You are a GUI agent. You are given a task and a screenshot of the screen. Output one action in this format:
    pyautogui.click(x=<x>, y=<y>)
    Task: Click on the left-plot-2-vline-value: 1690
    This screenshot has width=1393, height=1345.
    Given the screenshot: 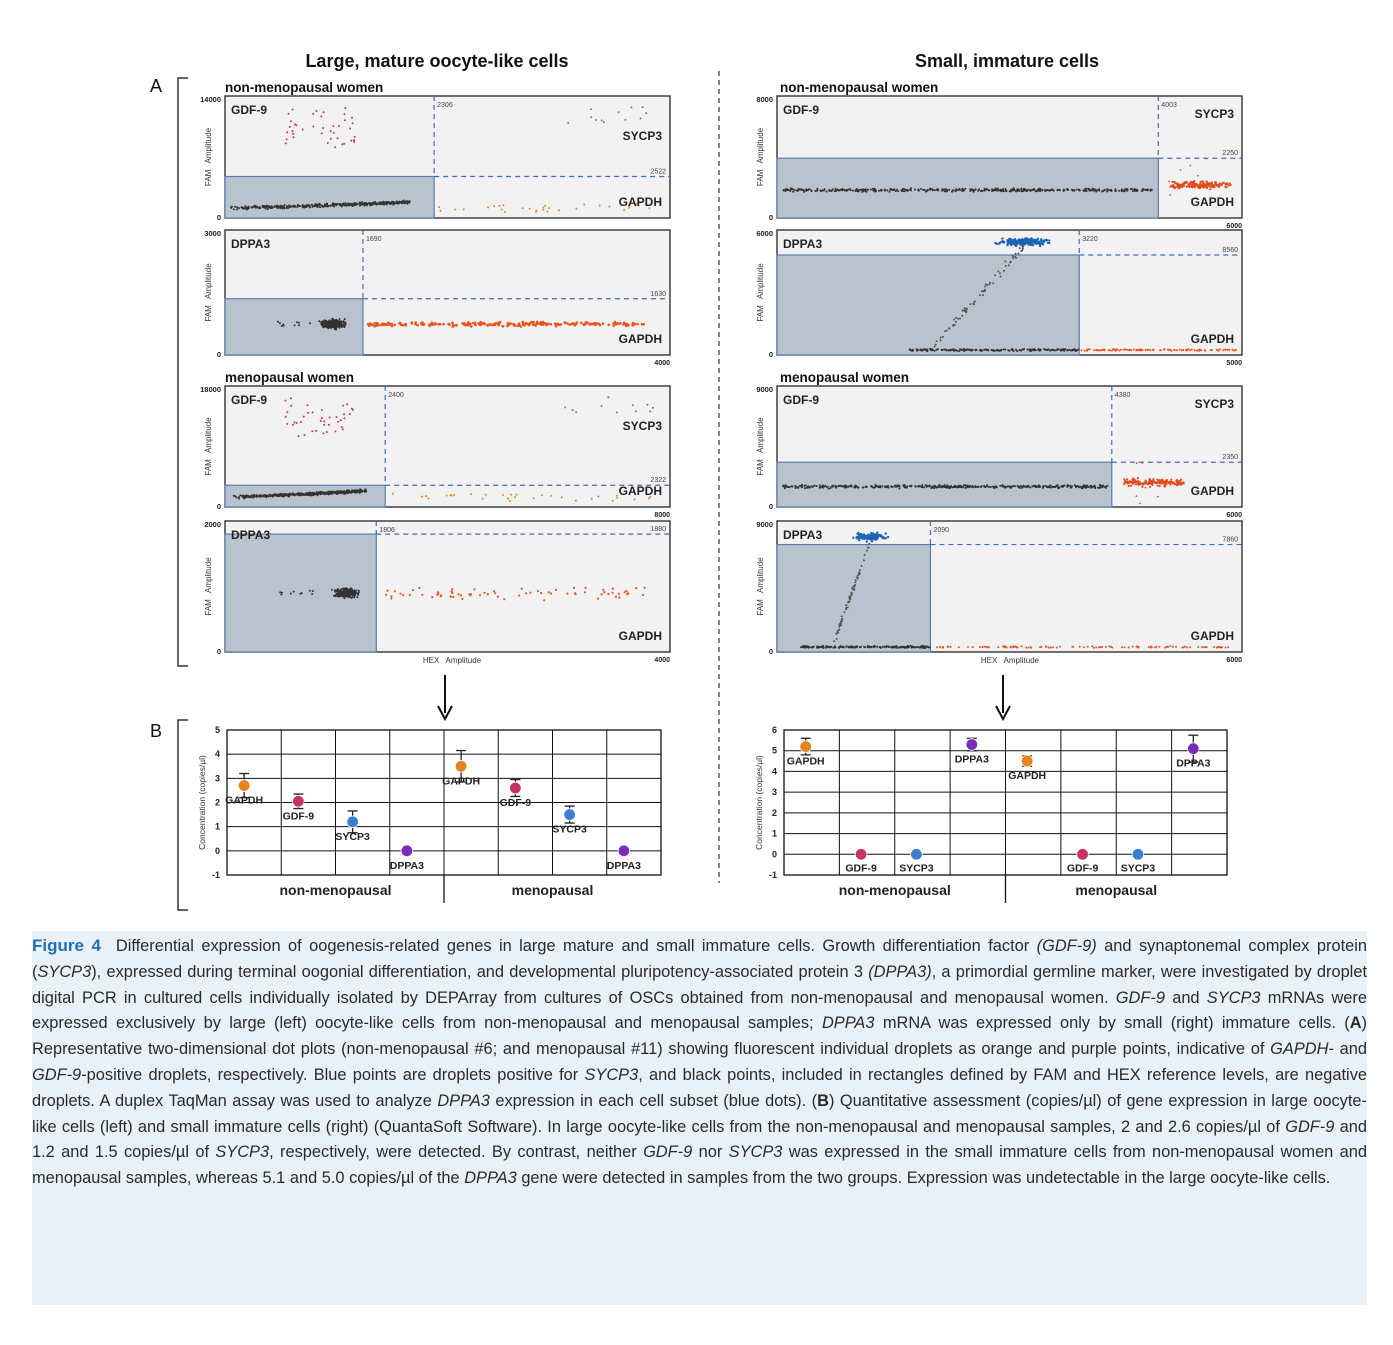 What is the action you would take?
    pyautogui.click(x=374, y=239)
    